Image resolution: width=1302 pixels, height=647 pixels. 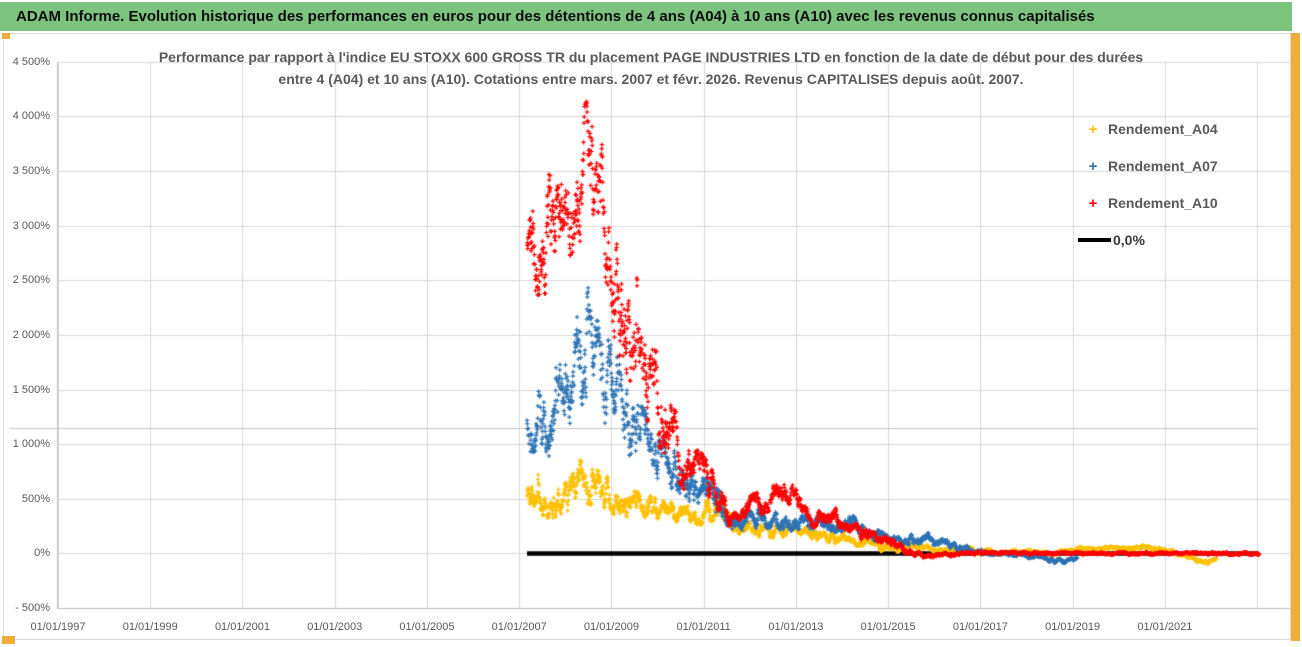 What do you see at coordinates (1148, 240) in the screenshot?
I see `legend-item-zero-line: 0,0%` at bounding box center [1148, 240].